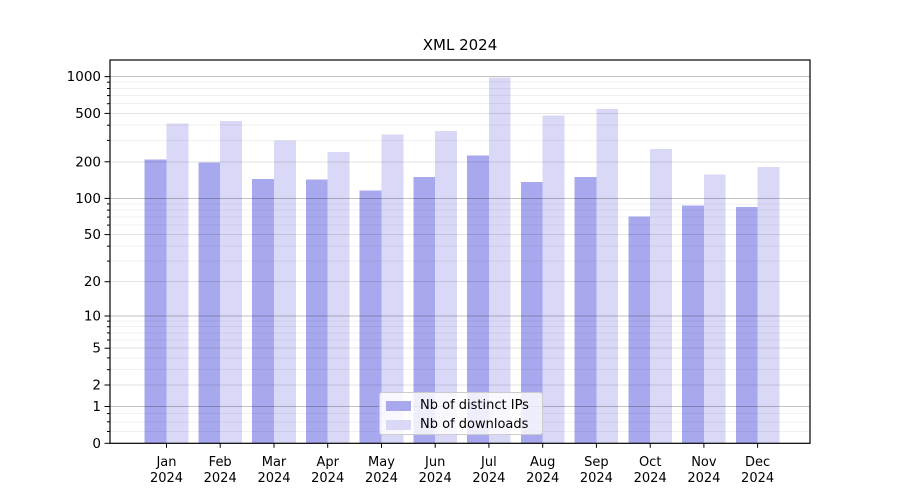  Describe the element at coordinates (231, 282) in the screenshot. I see `bar-downloads-feb` at that location.